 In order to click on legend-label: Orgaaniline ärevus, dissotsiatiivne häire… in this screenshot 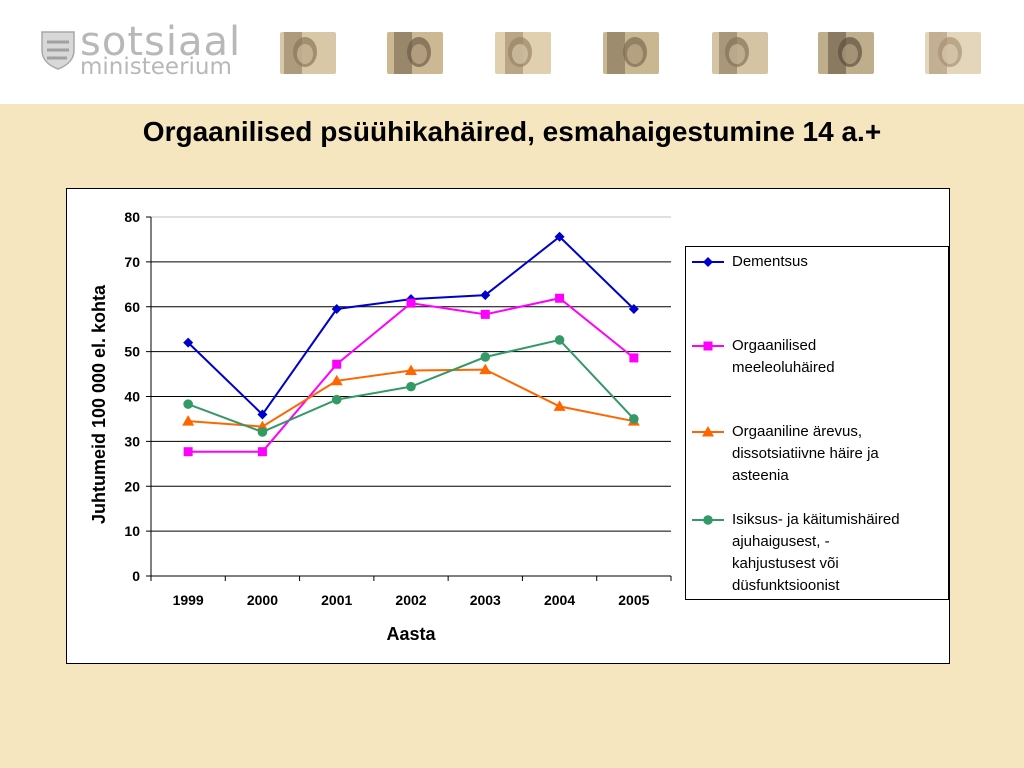, I will do `click(841, 454)`.